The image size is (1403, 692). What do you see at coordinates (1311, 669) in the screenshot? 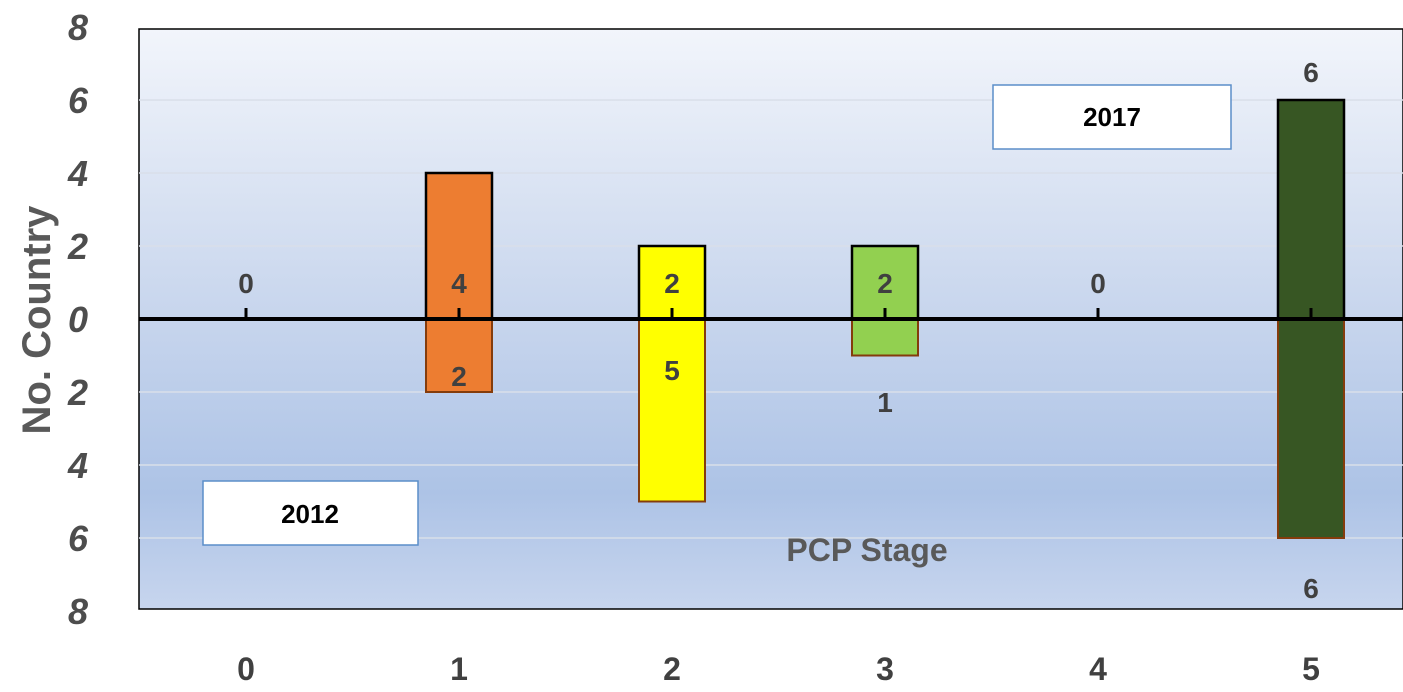
I see `x-tick-label: 5` at bounding box center [1311, 669].